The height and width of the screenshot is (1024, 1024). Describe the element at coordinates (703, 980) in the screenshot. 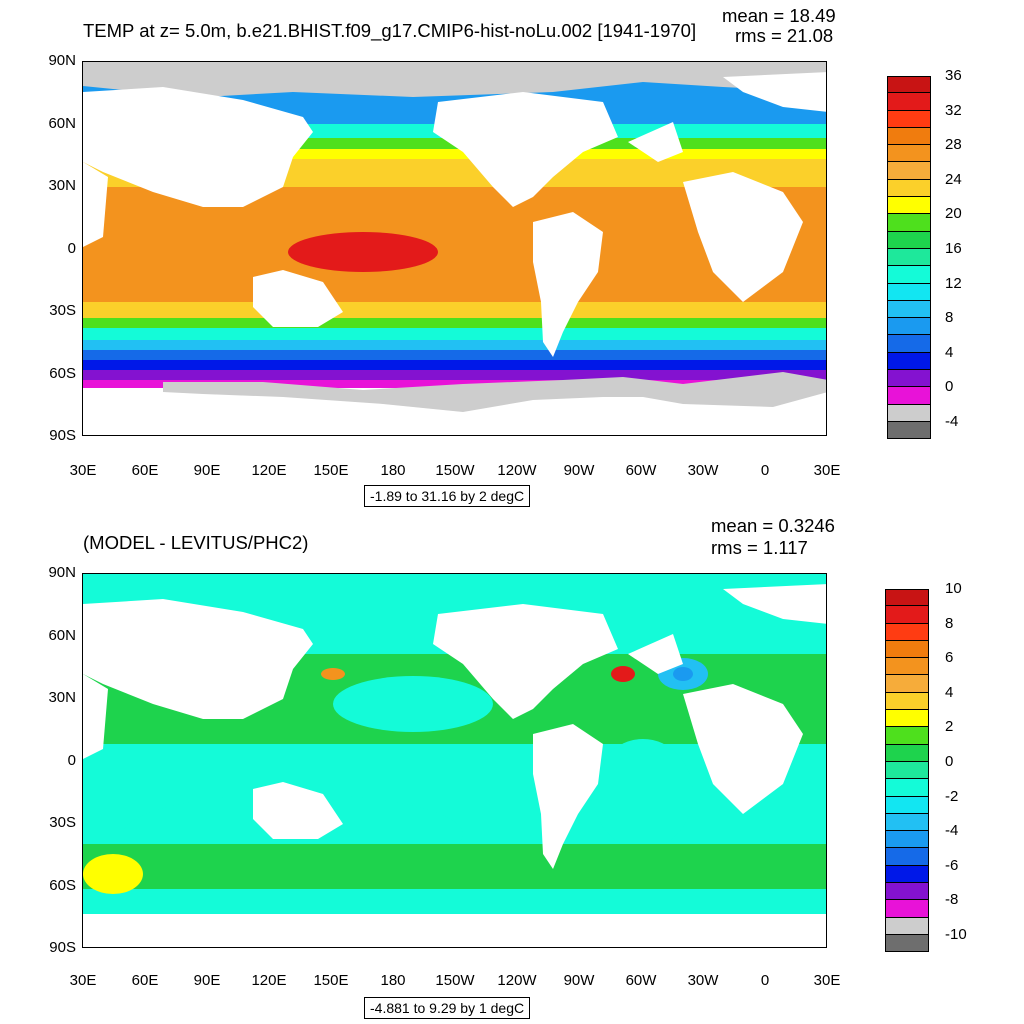

I see `lon-label: 30W` at that location.